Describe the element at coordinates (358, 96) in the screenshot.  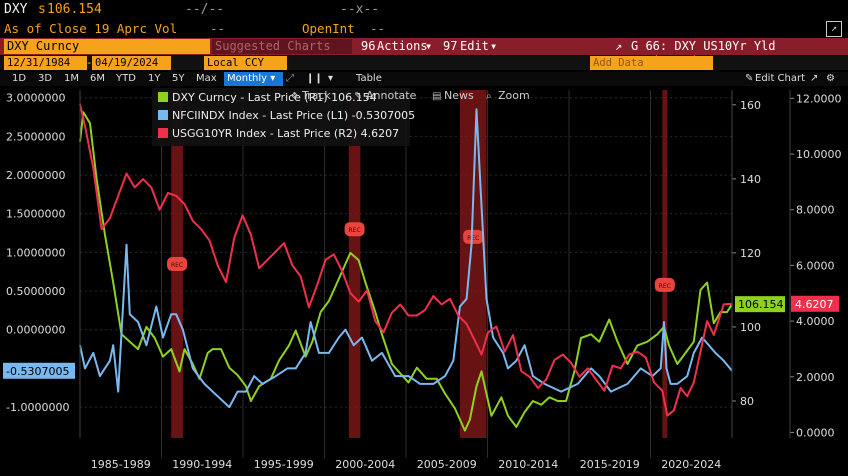
I see `legend-tool-icon: ✎` at that location.